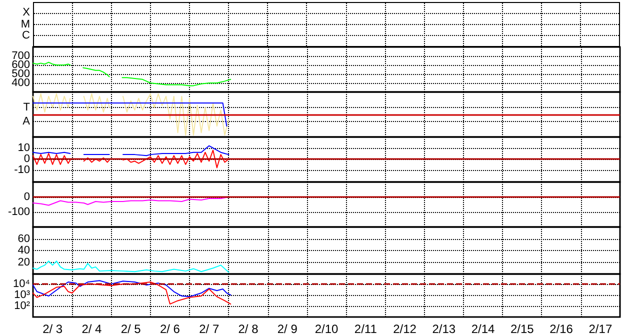 The image size is (628, 334). What do you see at coordinates (21, 83) in the screenshot?
I see `y-tick-label: 400` at bounding box center [21, 83].